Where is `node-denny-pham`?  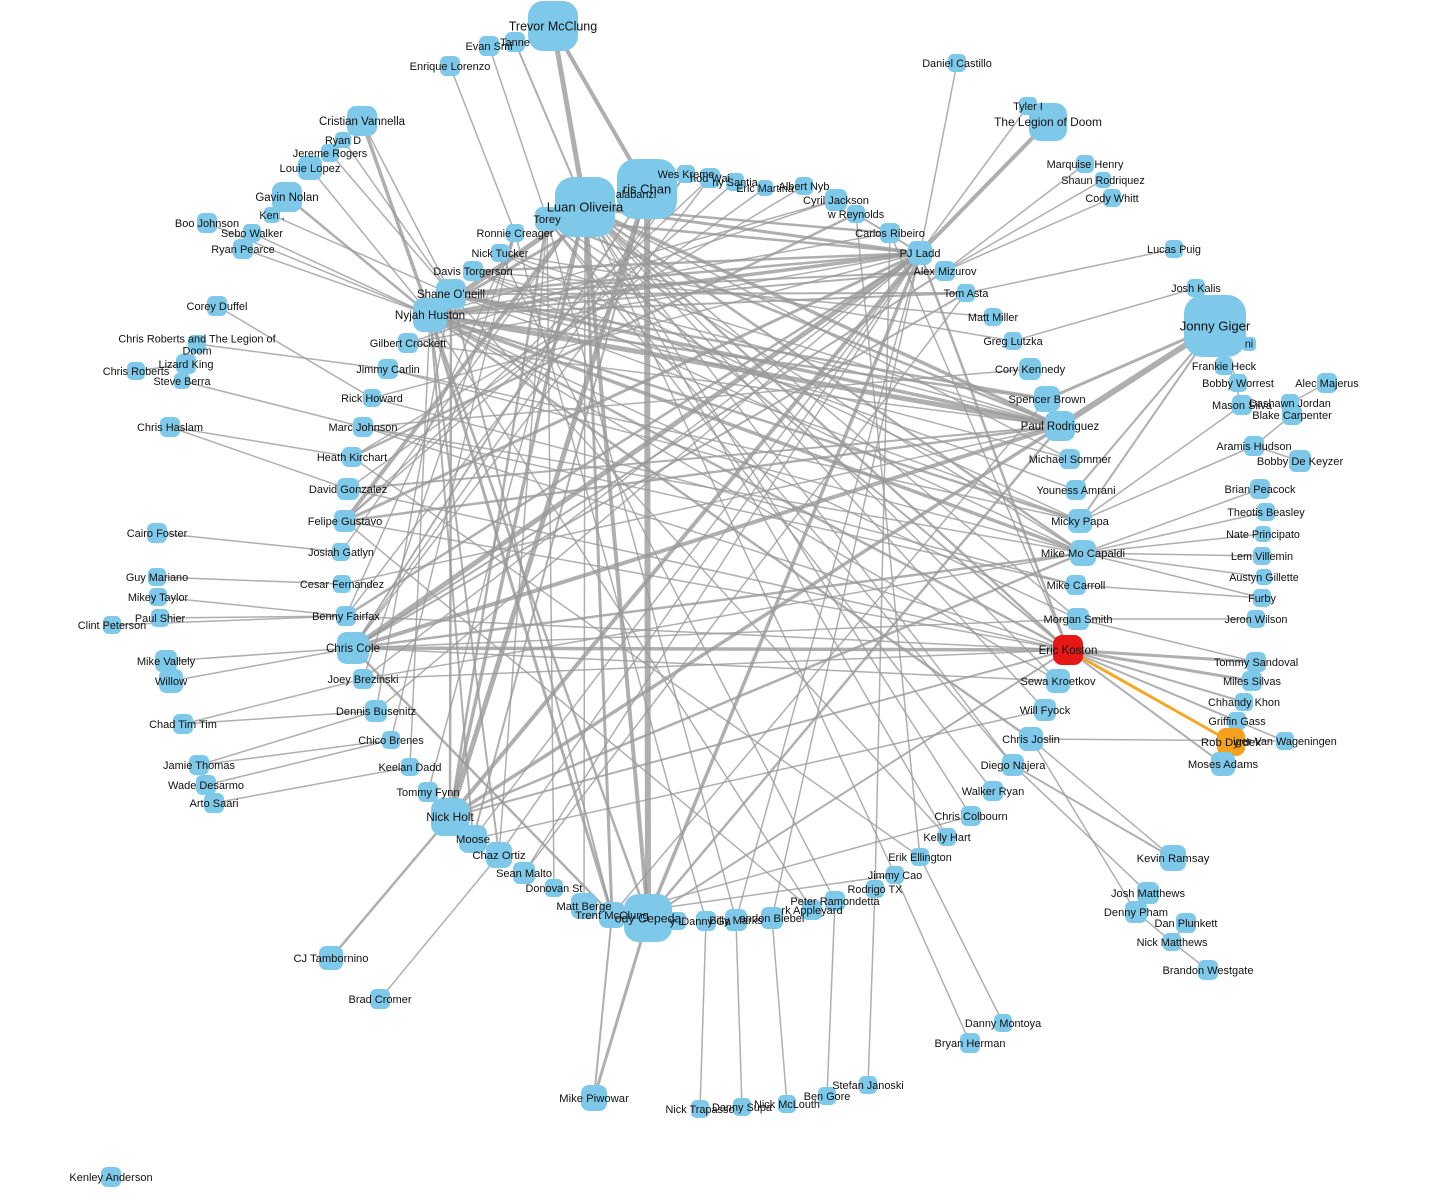 node-denny-pham is located at coordinates (1136, 912).